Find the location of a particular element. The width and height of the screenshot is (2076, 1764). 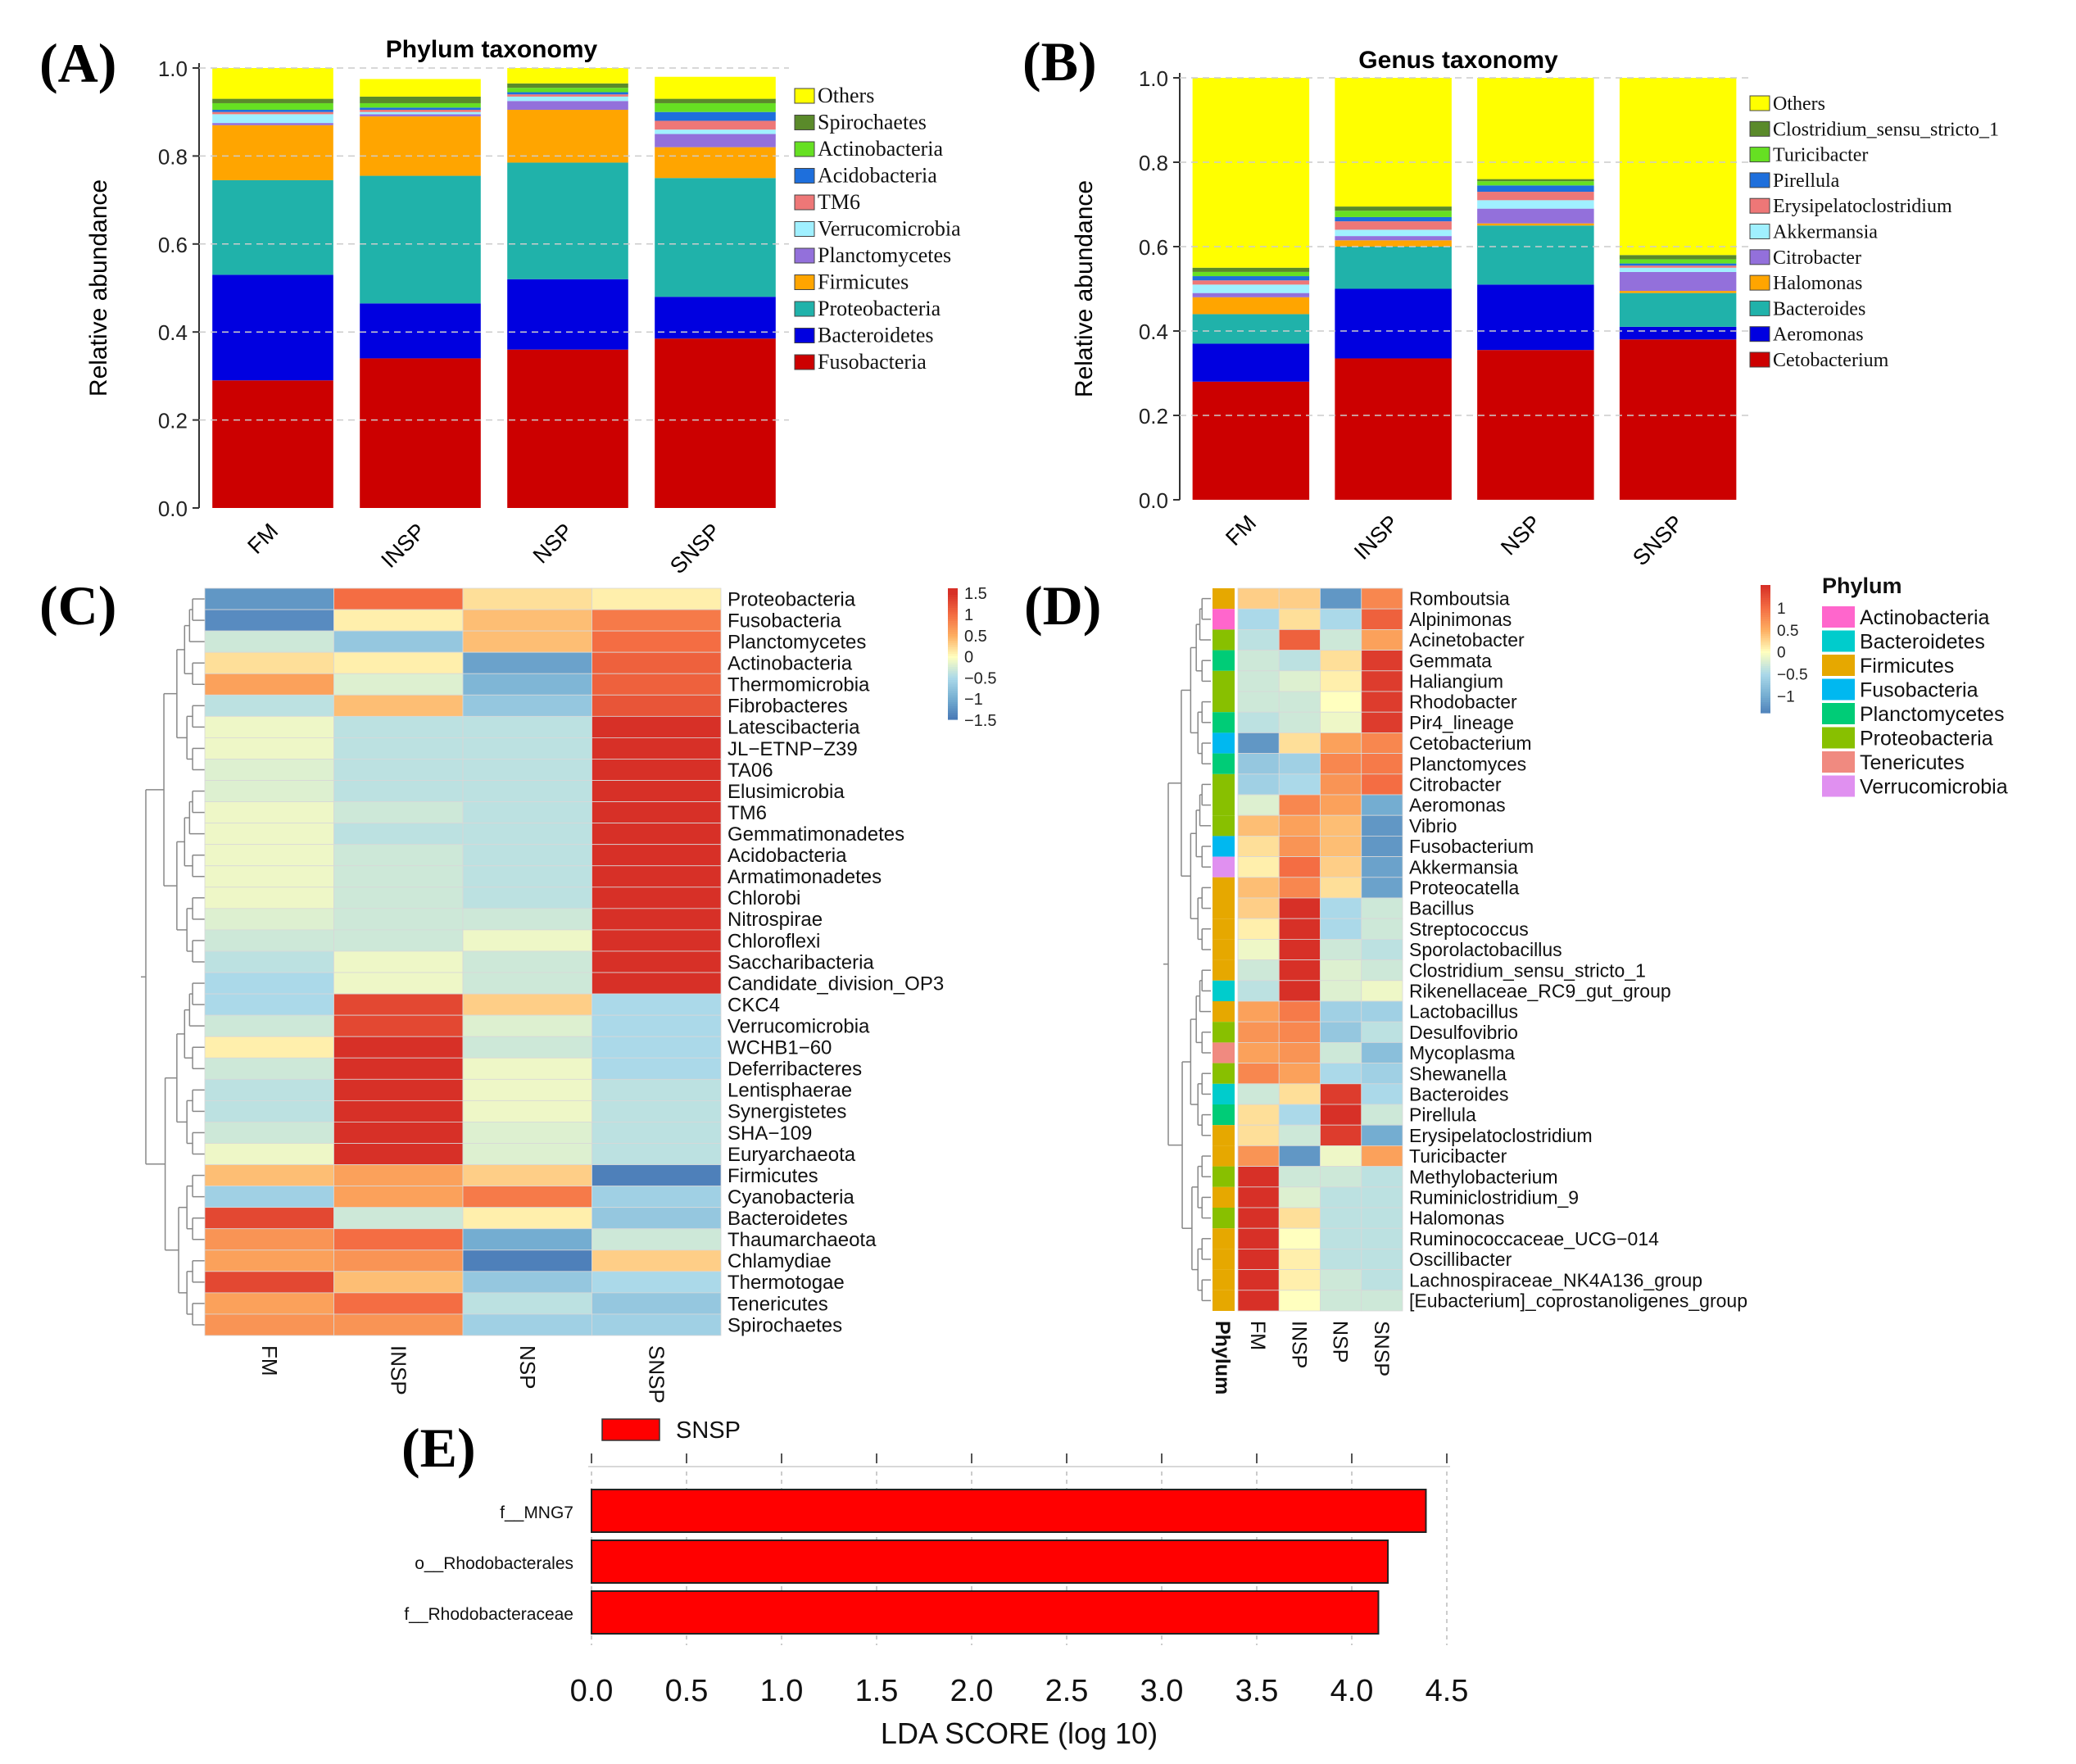

heatmap-cell-deferribacteres-nsp is located at coordinates (527, 1068).